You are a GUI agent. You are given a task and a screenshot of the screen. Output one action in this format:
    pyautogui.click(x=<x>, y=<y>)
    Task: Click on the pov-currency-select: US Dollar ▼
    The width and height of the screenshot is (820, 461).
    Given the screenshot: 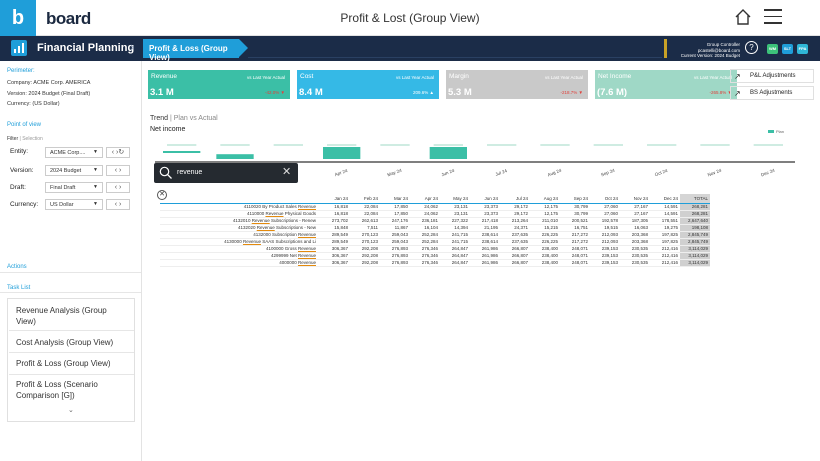 What is the action you would take?
    pyautogui.click(x=74, y=204)
    